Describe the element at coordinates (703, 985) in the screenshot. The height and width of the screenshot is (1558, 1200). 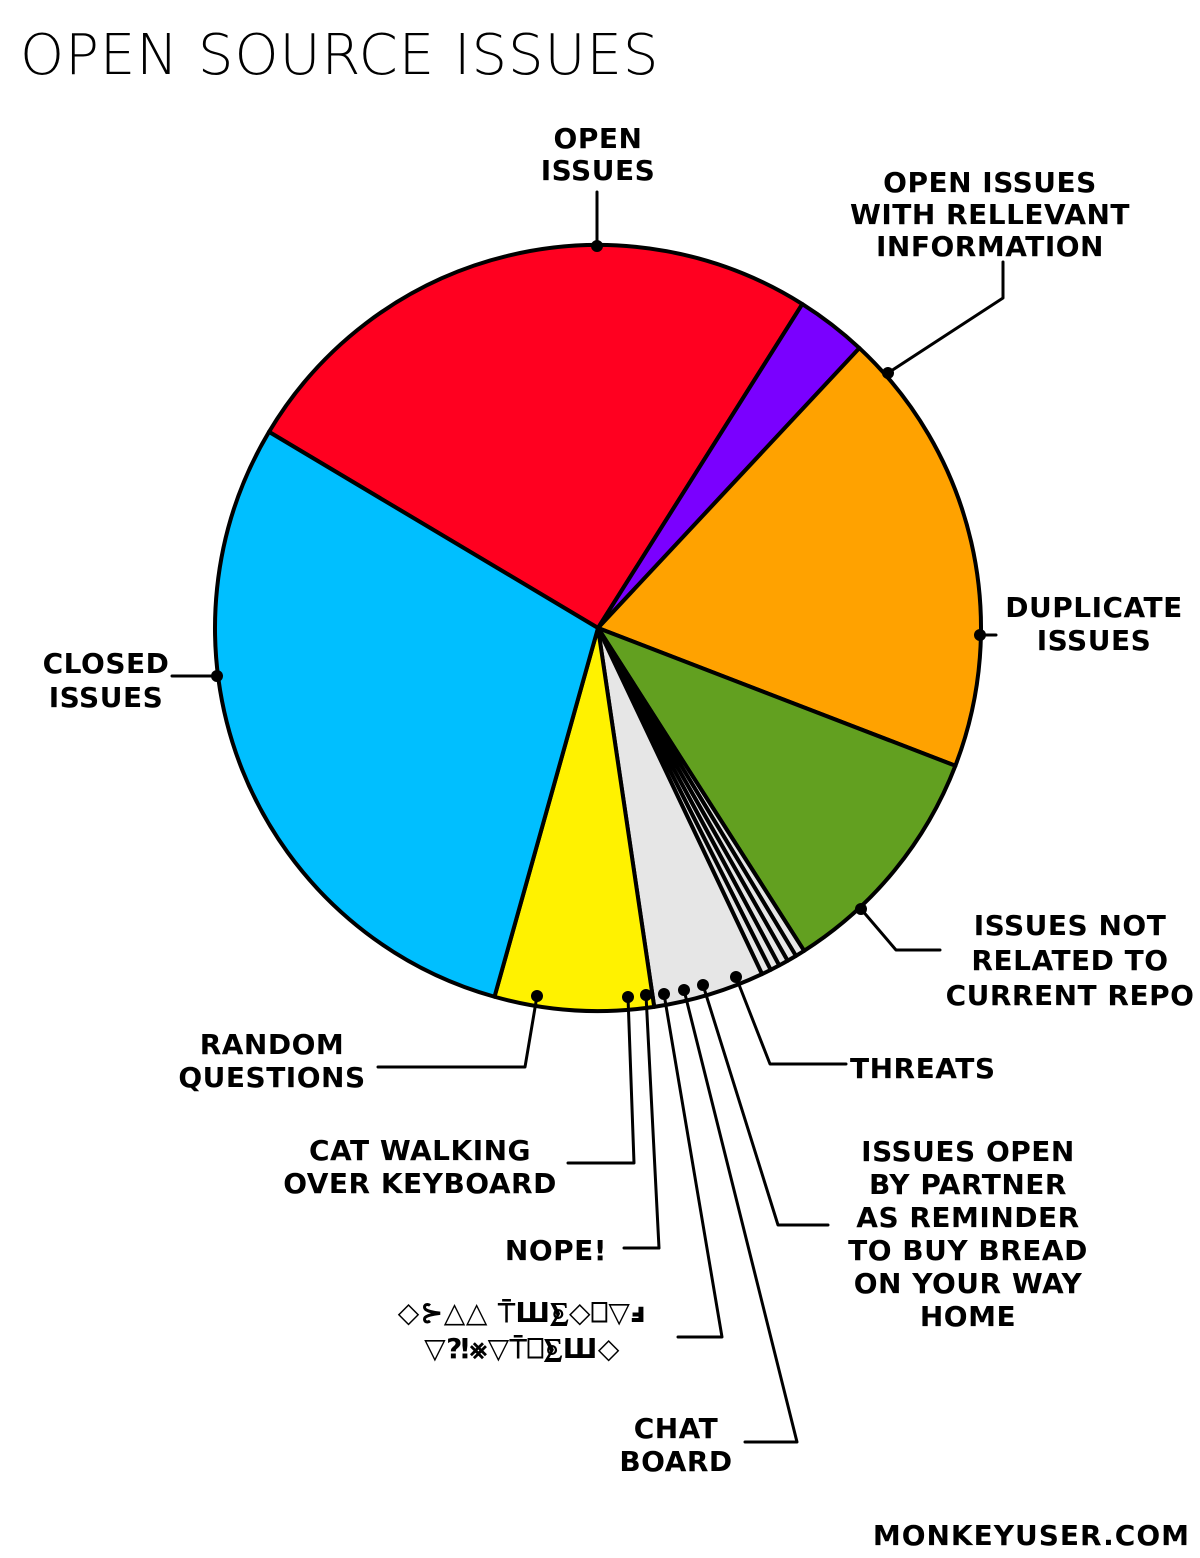
I see `leader-dot-bread` at that location.